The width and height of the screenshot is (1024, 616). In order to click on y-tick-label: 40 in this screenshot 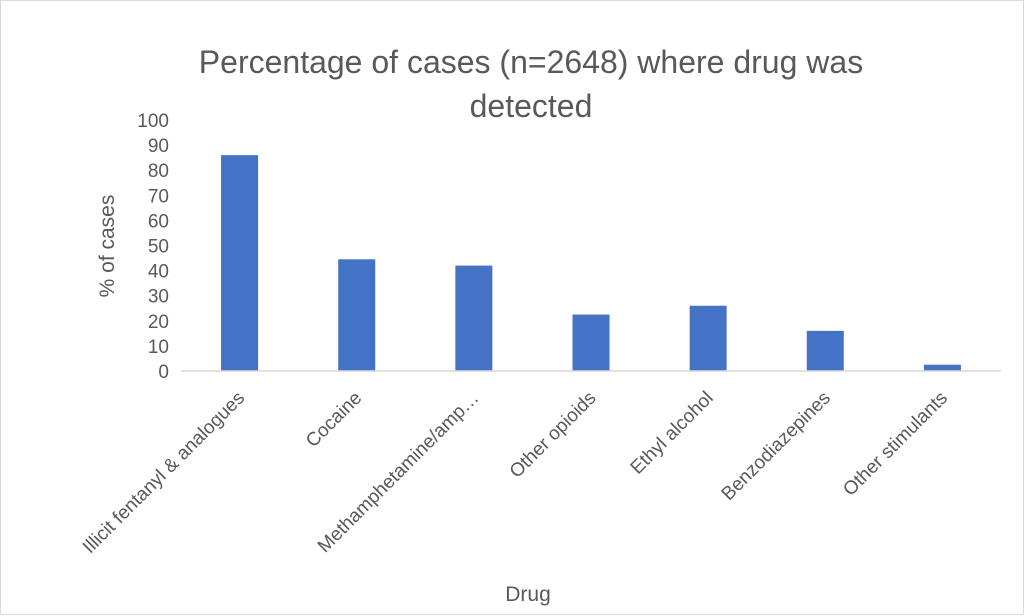, I will do `click(158, 272)`.